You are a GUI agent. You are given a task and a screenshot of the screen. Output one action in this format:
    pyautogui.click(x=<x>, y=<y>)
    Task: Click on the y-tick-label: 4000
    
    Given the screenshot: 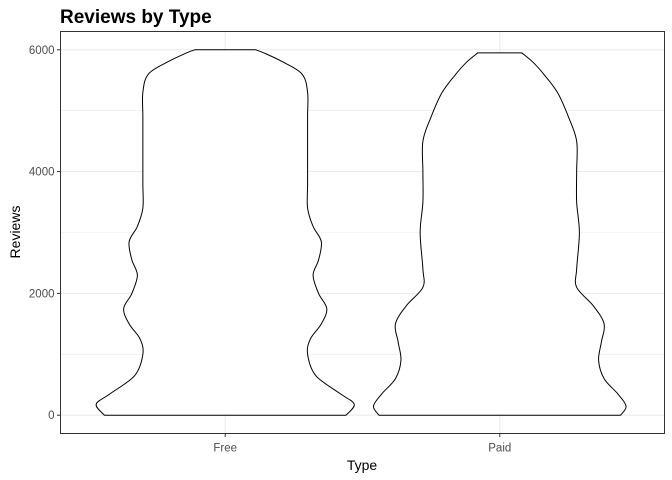 What is the action you would take?
    pyautogui.click(x=42, y=173)
    